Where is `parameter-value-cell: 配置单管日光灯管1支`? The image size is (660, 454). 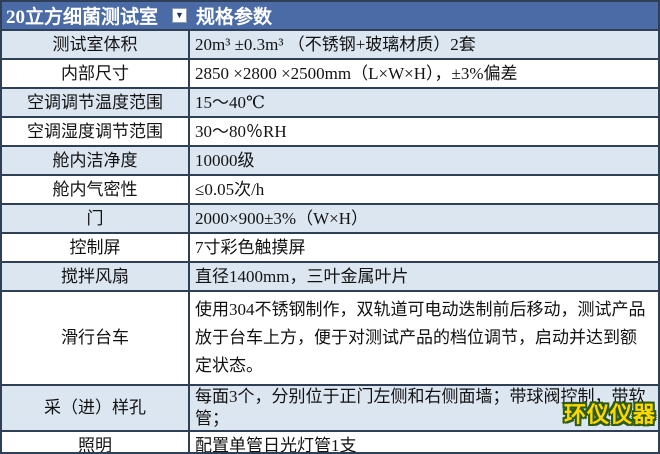
parameter-value-cell: 配置单管日光灯管1支 is located at coordinates (424, 443).